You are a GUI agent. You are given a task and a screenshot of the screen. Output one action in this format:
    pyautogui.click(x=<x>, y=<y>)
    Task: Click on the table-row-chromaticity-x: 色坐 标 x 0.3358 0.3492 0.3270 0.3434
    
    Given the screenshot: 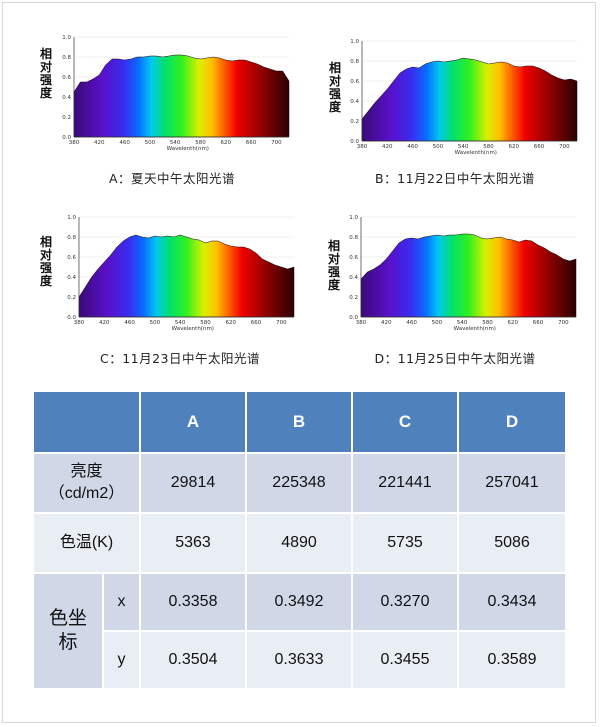 What is the action you would take?
    pyautogui.click(x=299, y=631)
    